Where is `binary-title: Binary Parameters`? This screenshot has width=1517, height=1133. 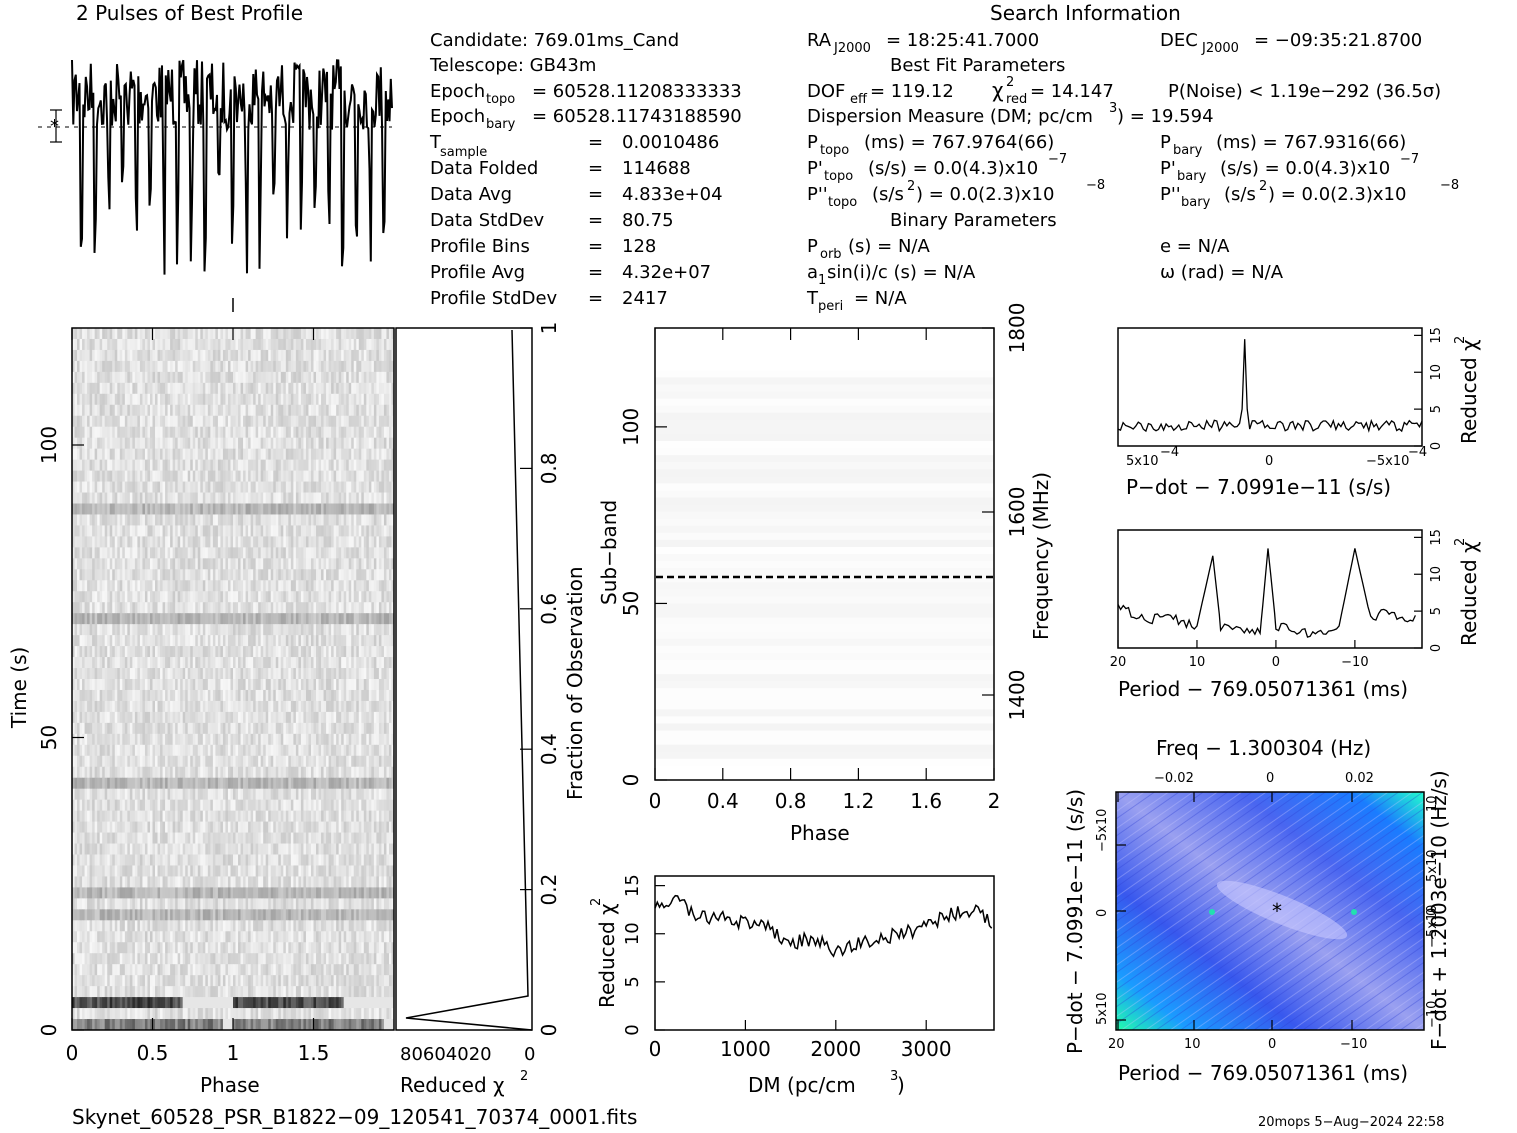
binary-title: Binary Parameters is located at coordinates (973, 220).